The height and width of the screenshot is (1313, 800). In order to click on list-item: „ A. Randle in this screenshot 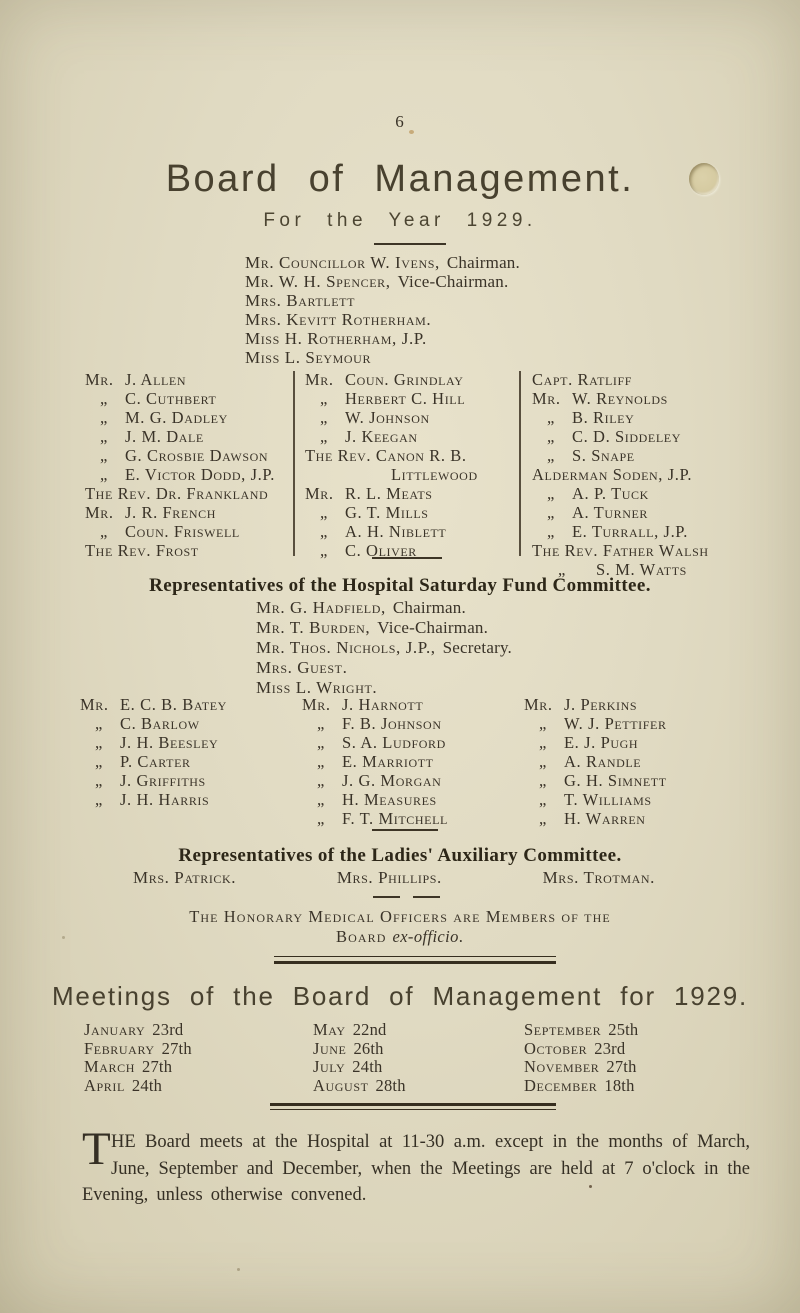, I will do `click(595, 761)`.